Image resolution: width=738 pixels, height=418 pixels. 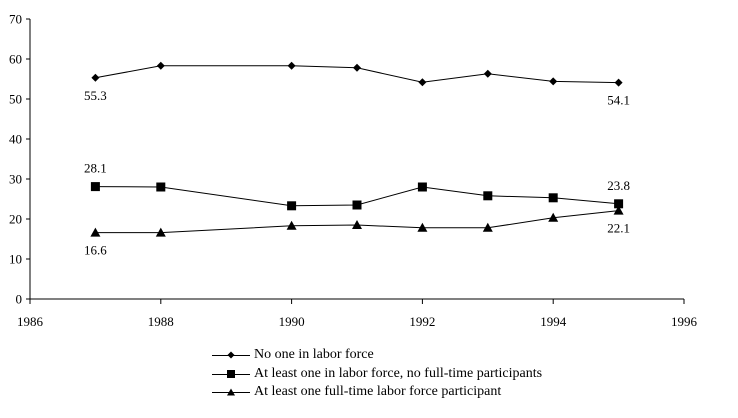 What do you see at coordinates (15, 99) in the screenshot?
I see `y-tick-label: 50` at bounding box center [15, 99].